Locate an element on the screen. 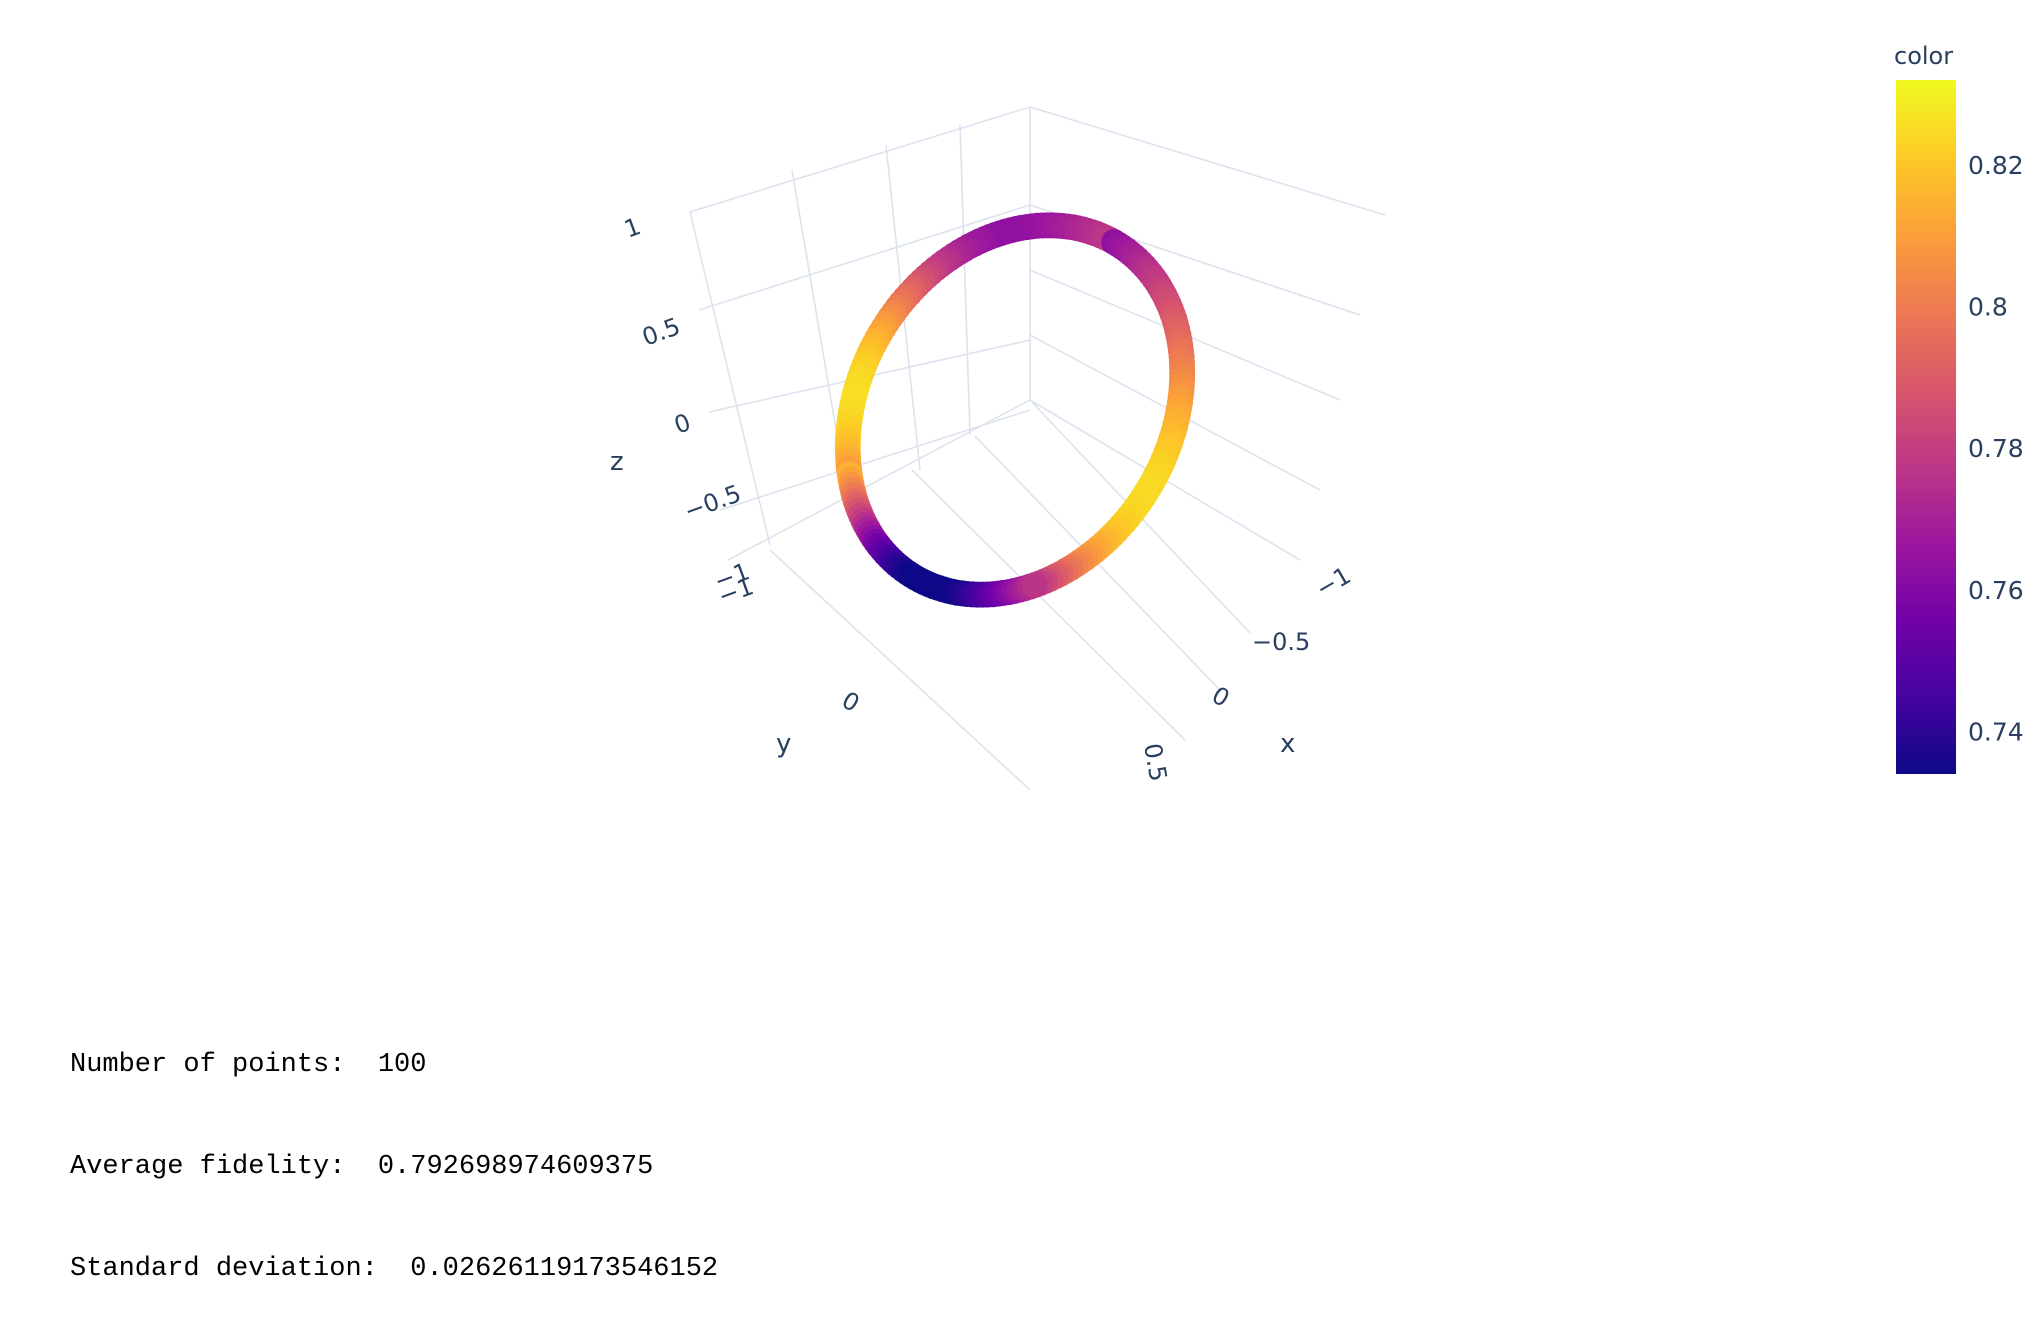 The height and width of the screenshot is (1320, 2028). colorbar-tick: 0.8 is located at coordinates (1988, 307).